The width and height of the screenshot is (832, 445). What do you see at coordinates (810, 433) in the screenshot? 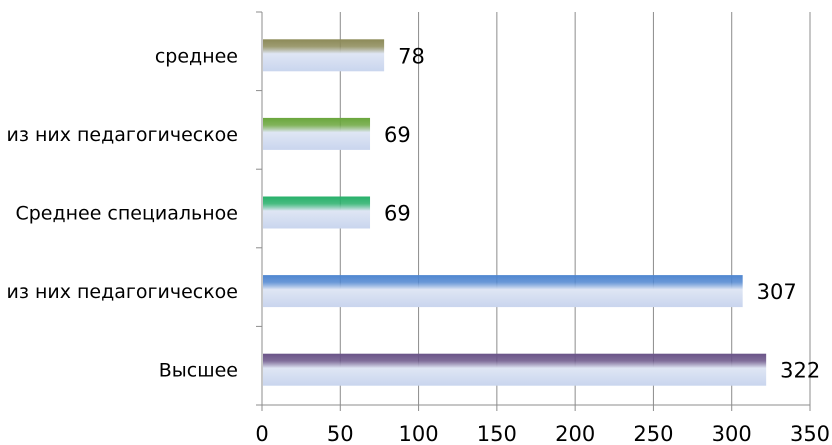
I see `x-tick-label: 350` at bounding box center [810, 433].